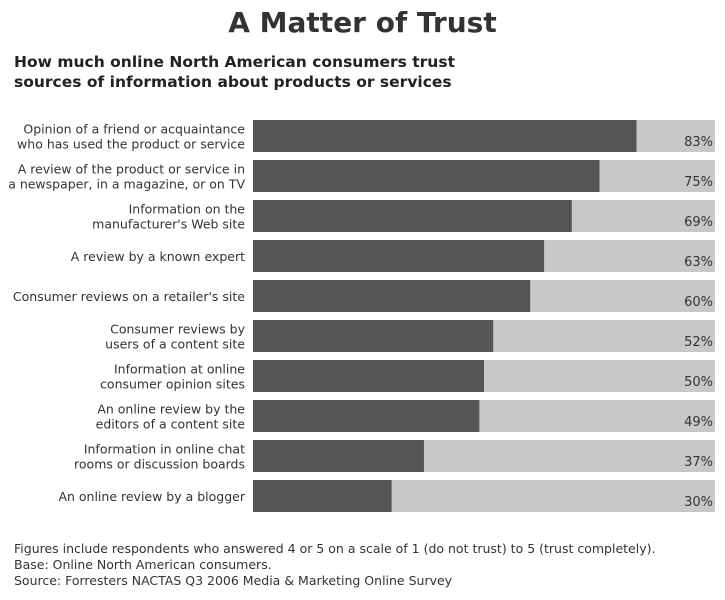  What do you see at coordinates (131, 144) in the screenshot?
I see `category-label: who has used the product or service` at bounding box center [131, 144].